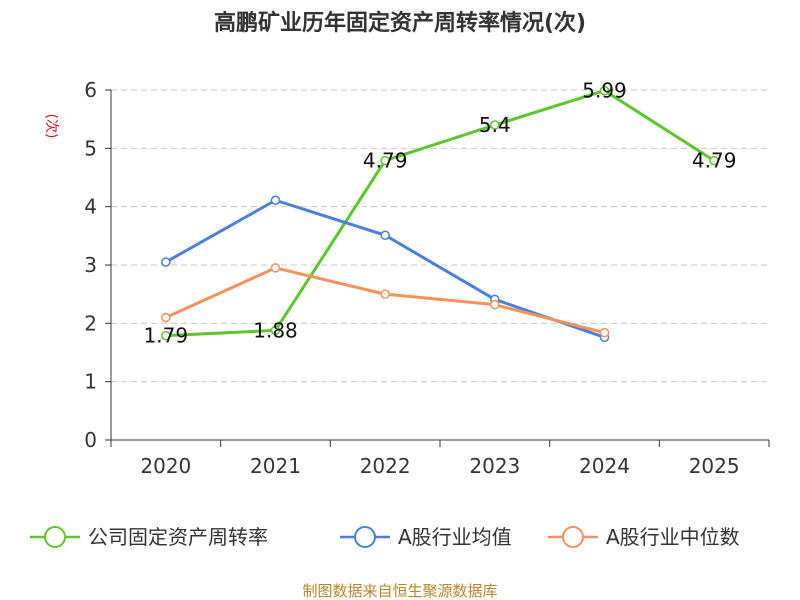 This screenshot has width=800, height=600. Describe the element at coordinates (90, 148) in the screenshot. I see `y-tick-label: 5` at that location.